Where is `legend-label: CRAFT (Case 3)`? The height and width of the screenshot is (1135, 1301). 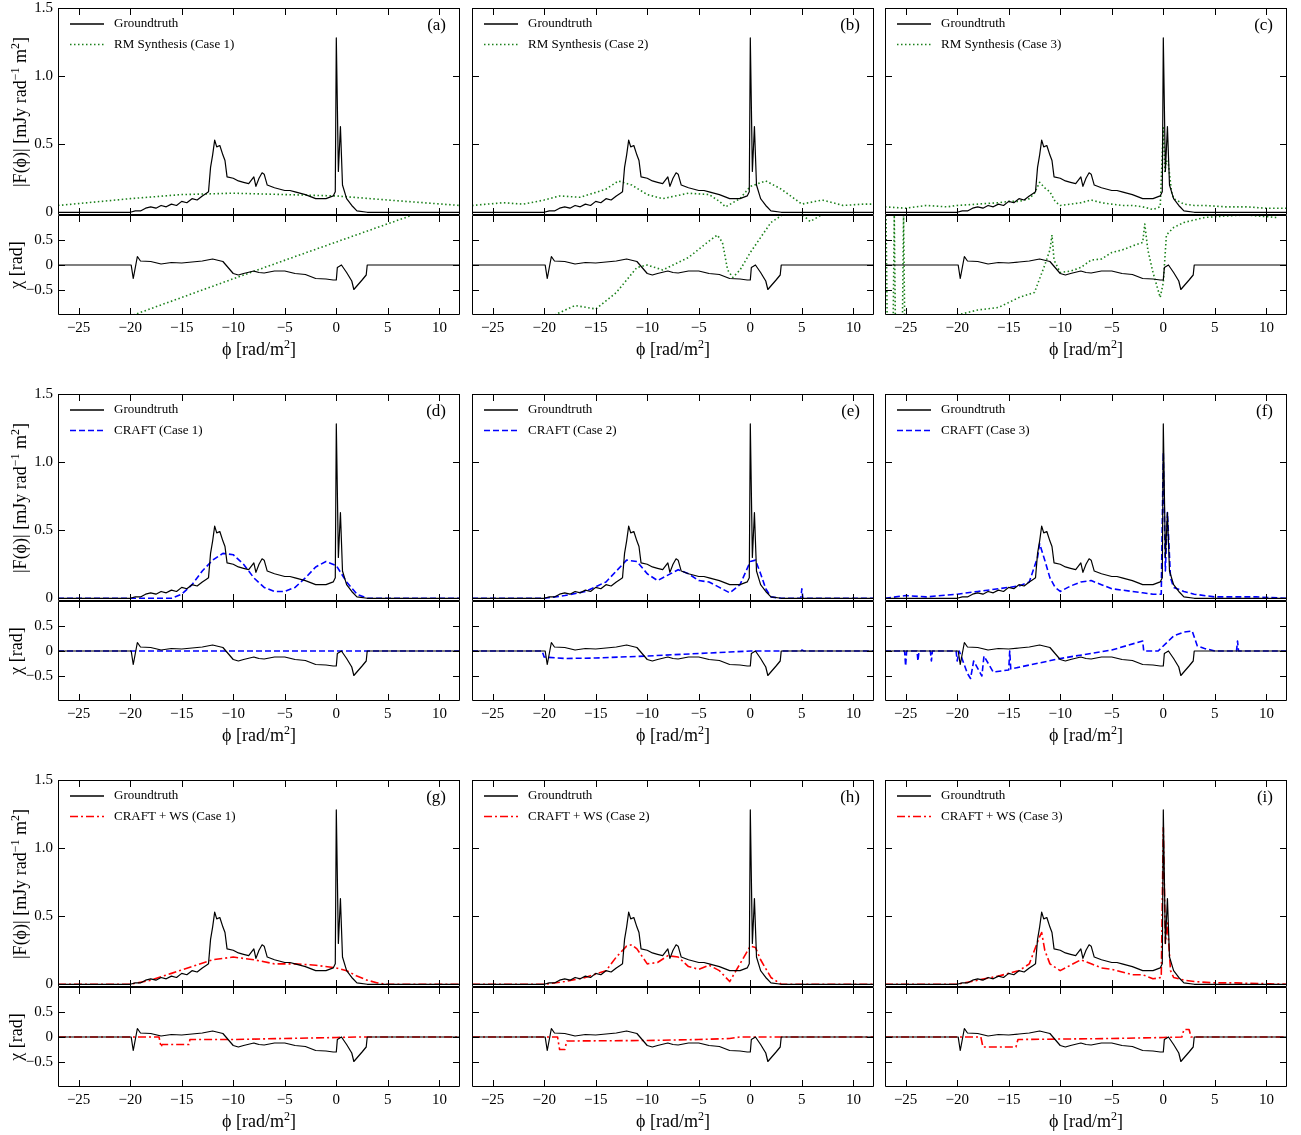 legend-label: CRAFT (Case 3) is located at coordinates (985, 429).